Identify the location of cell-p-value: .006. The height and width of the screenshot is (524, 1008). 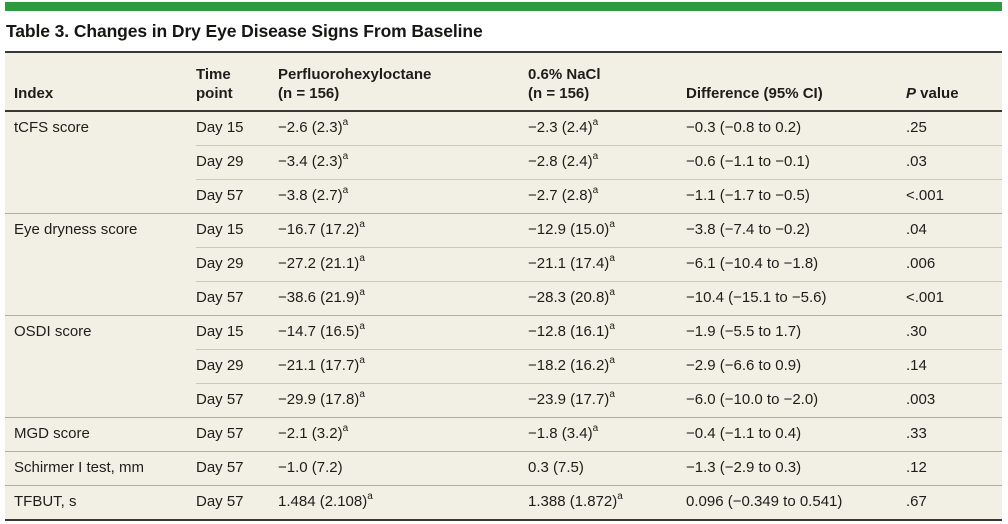
(954, 264).